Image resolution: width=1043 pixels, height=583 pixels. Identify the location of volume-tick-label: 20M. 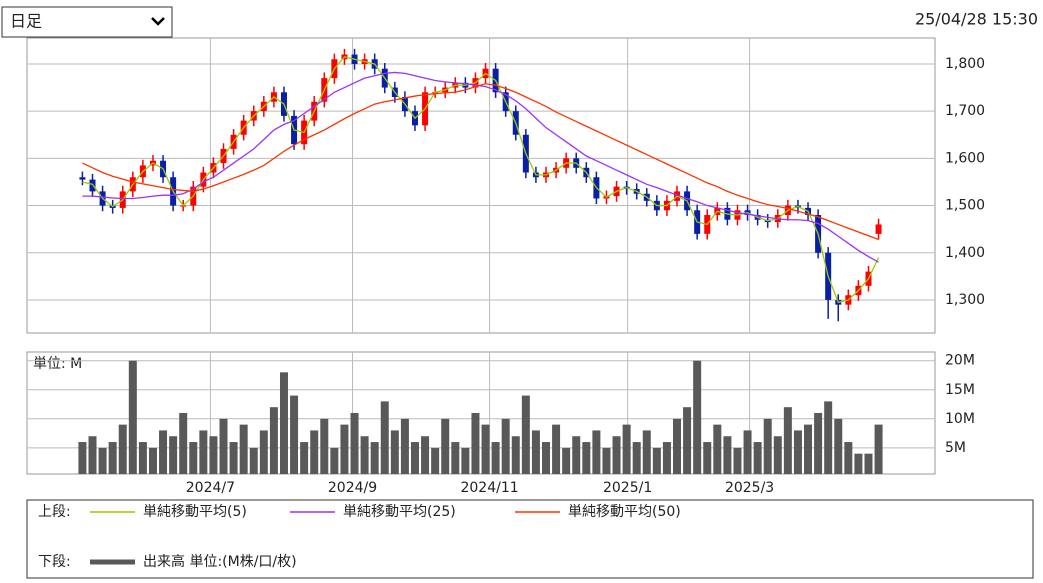
(960, 361).